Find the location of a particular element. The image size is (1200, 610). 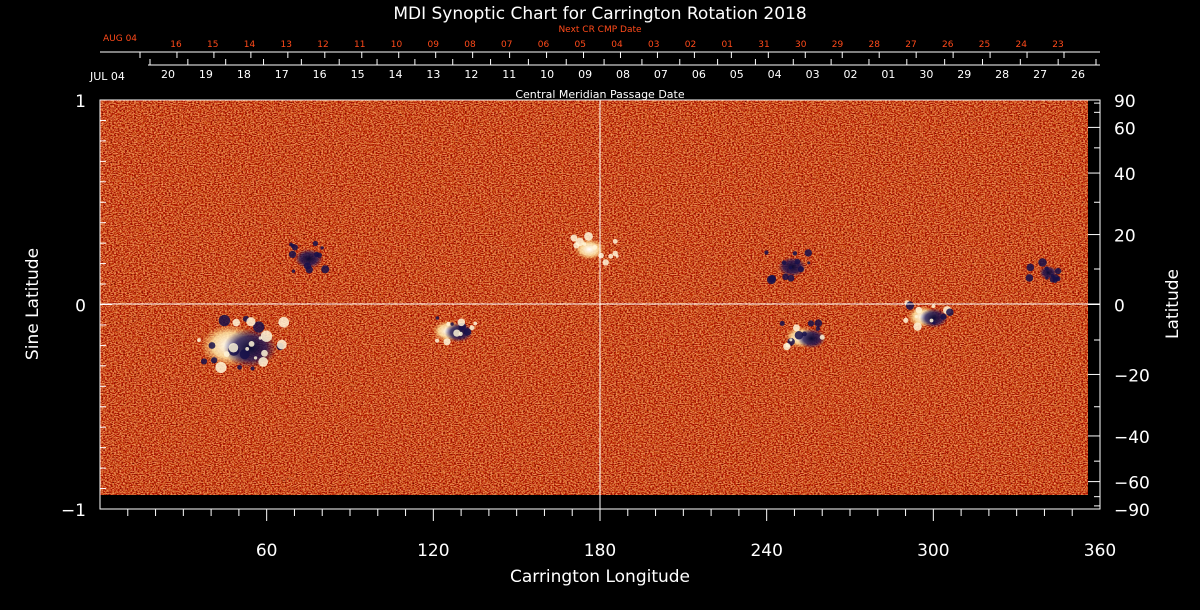

cmp-date-label: 30 is located at coordinates (926, 74).